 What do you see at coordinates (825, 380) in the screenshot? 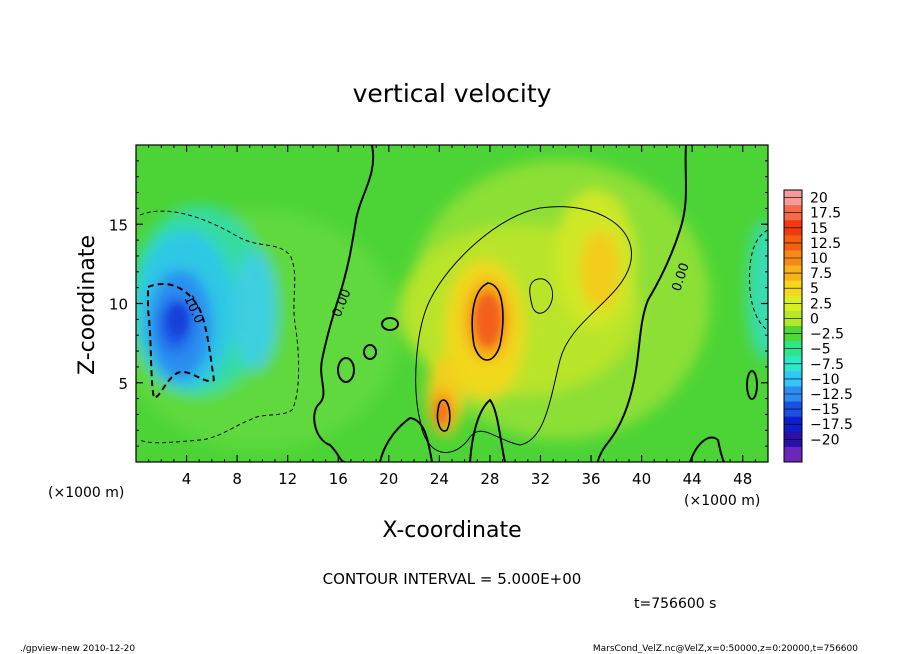
I see `colorbar-label: −10` at bounding box center [825, 380].